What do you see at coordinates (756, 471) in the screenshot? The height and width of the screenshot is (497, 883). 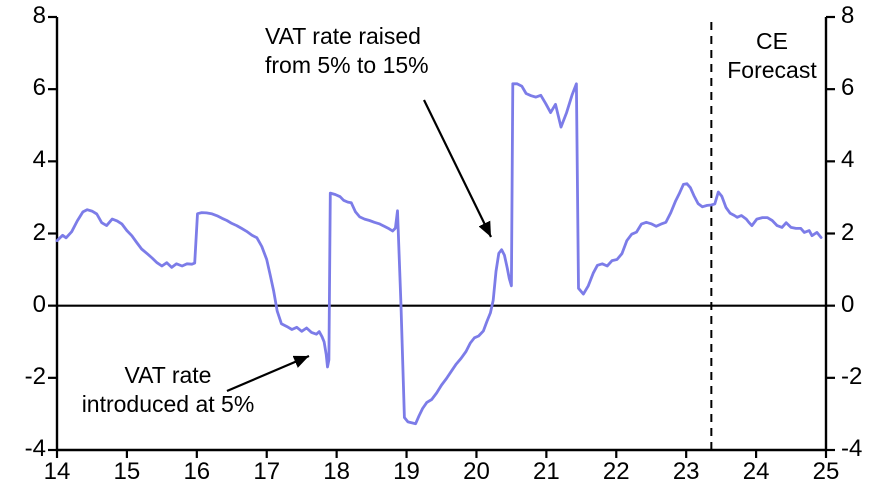 I see `x-axis-label: 24` at bounding box center [756, 471].